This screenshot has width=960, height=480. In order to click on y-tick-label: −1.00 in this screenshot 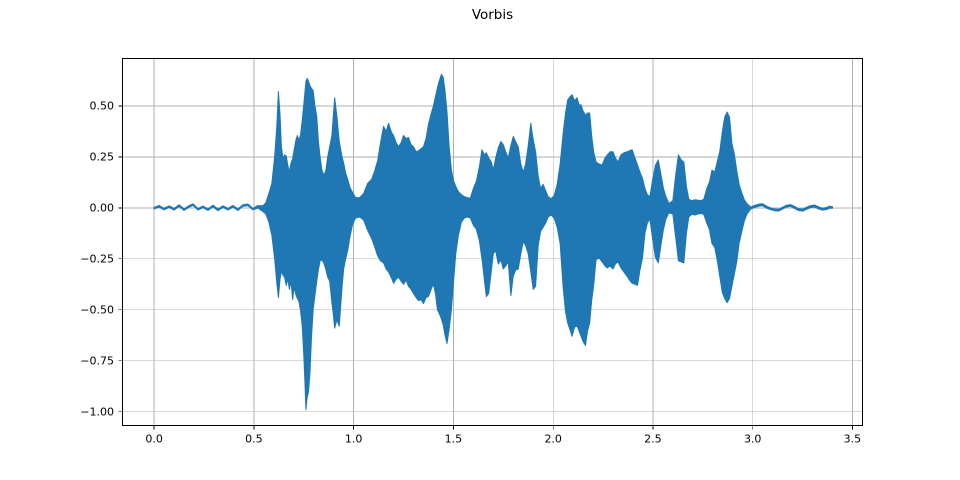, I will do `click(97, 412)`.